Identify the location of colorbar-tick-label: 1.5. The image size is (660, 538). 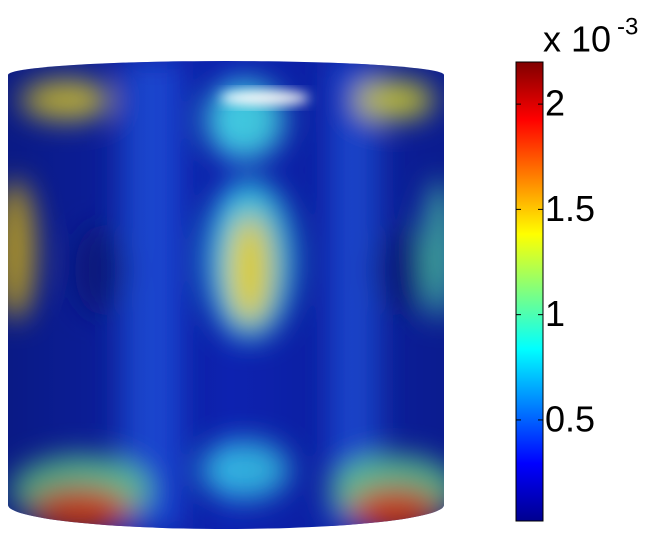
(570, 208).